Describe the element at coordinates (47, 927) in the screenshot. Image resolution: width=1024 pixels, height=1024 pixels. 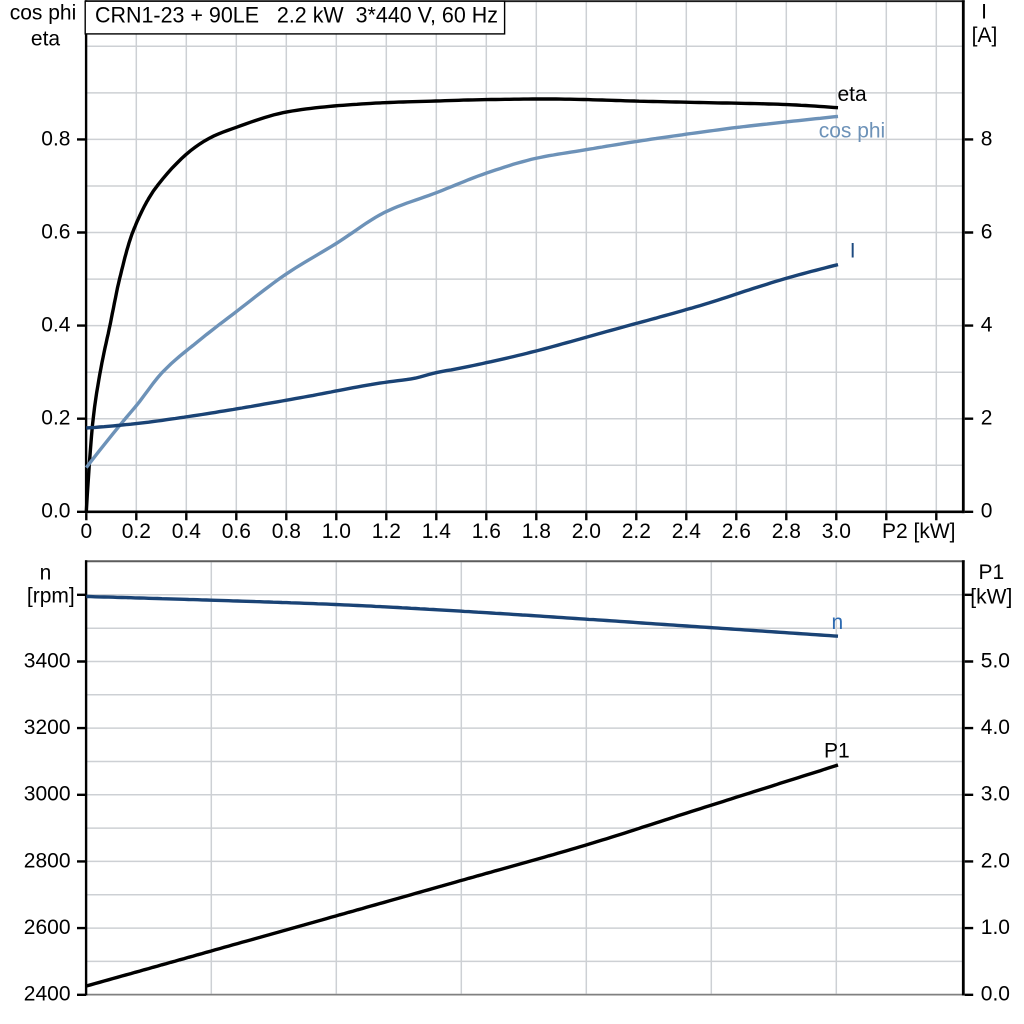
I see `svg-text: 2600` at that location.